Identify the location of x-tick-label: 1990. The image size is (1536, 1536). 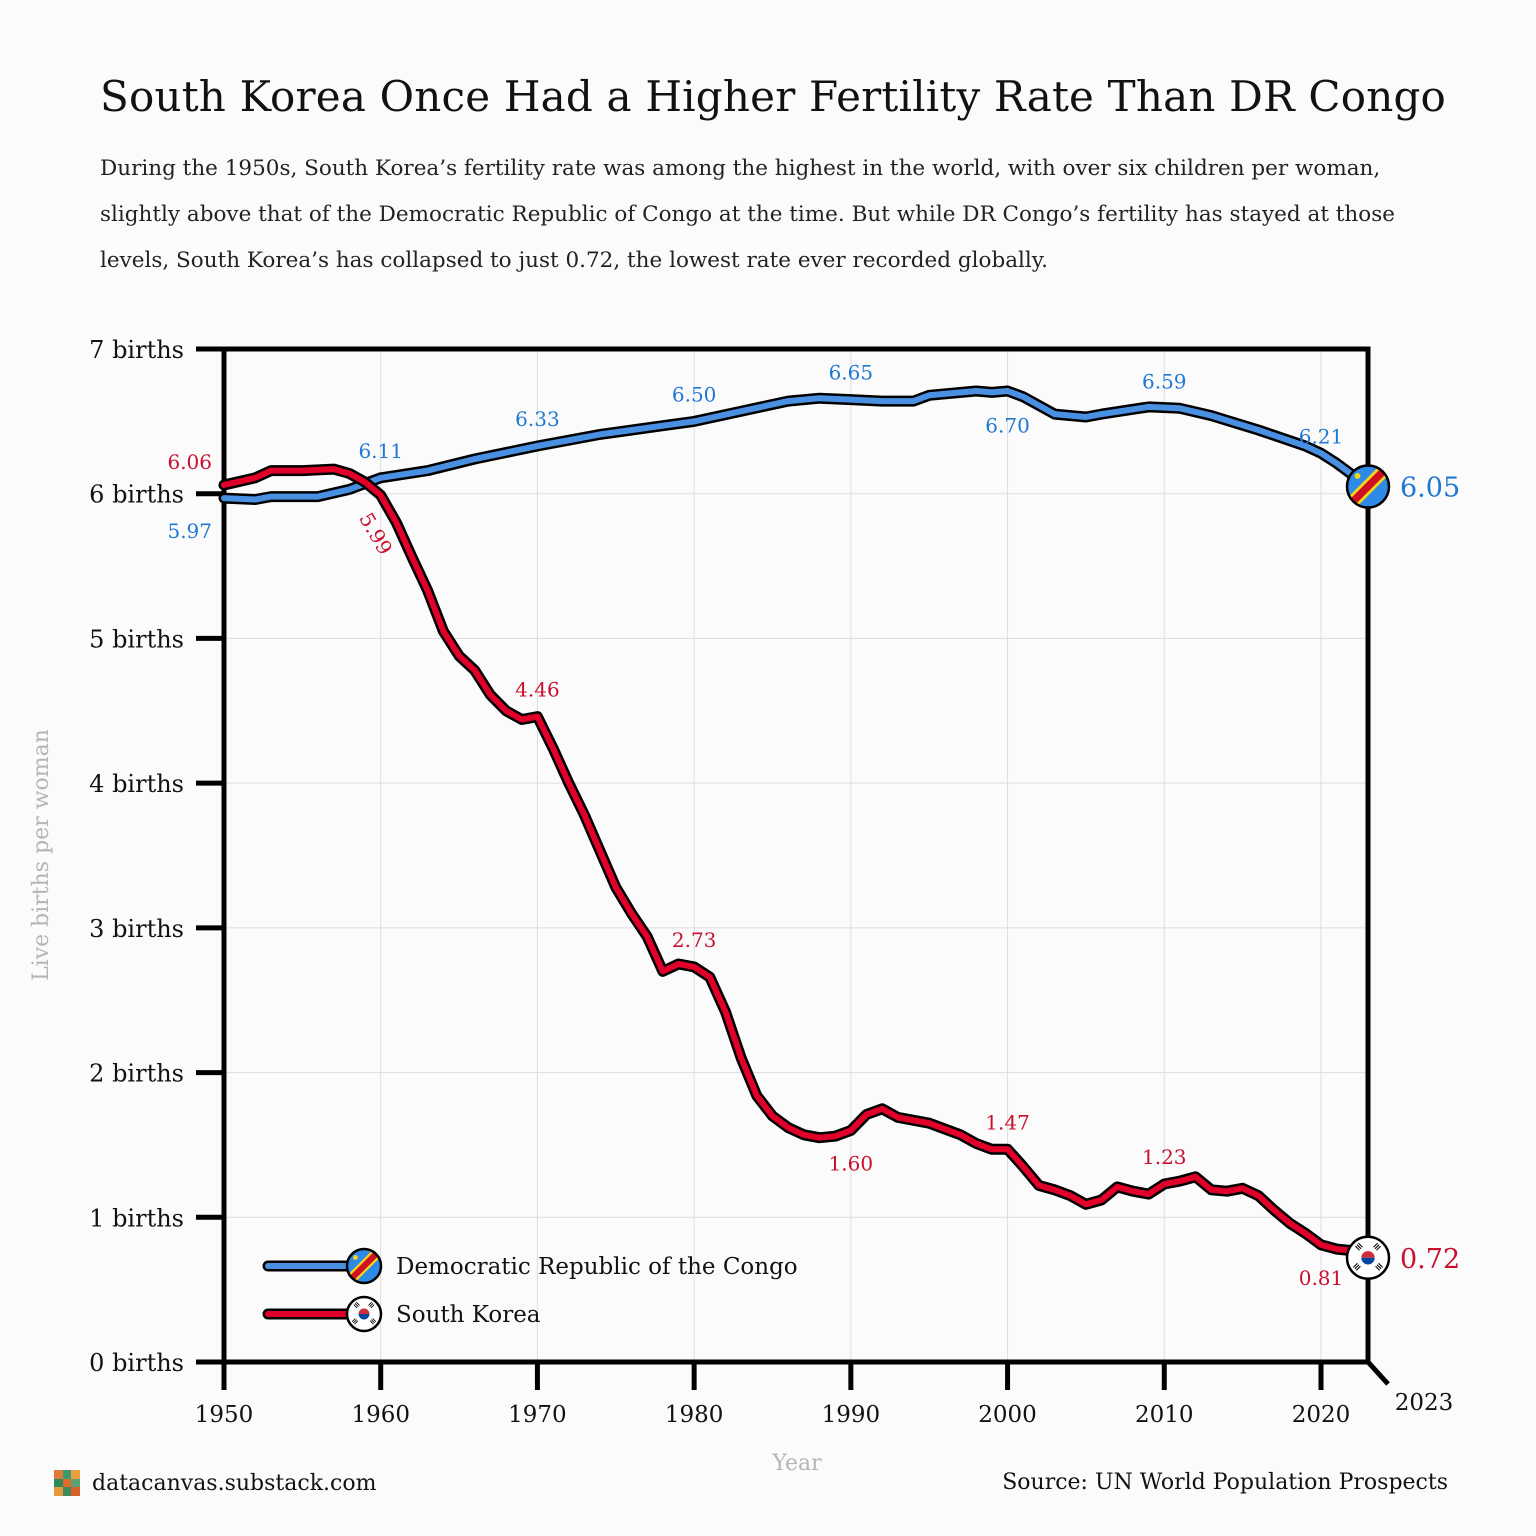
(851, 1415).